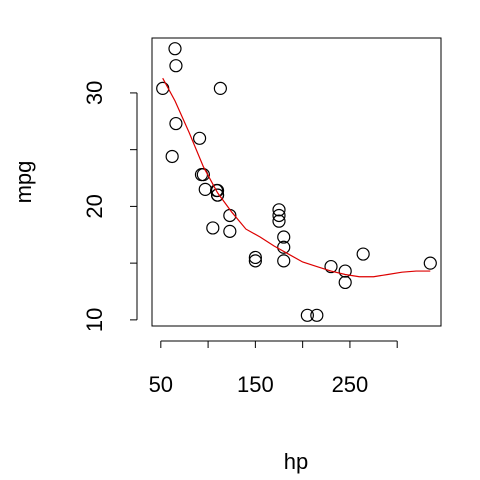  I want to click on y-tick-label: 20, so click(94, 206).